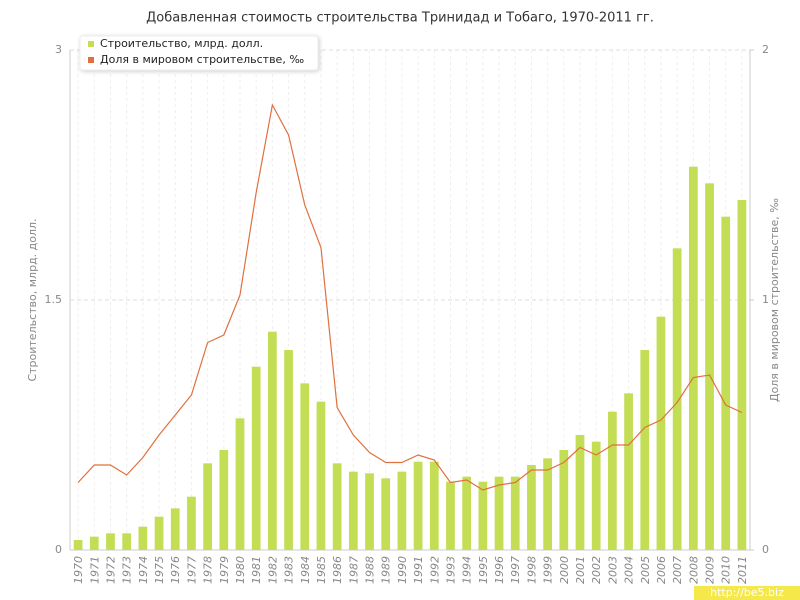 The height and width of the screenshot is (600, 800). What do you see at coordinates (54, 299) in the screenshot?
I see `y-tick-label: 1.5` at bounding box center [54, 299].